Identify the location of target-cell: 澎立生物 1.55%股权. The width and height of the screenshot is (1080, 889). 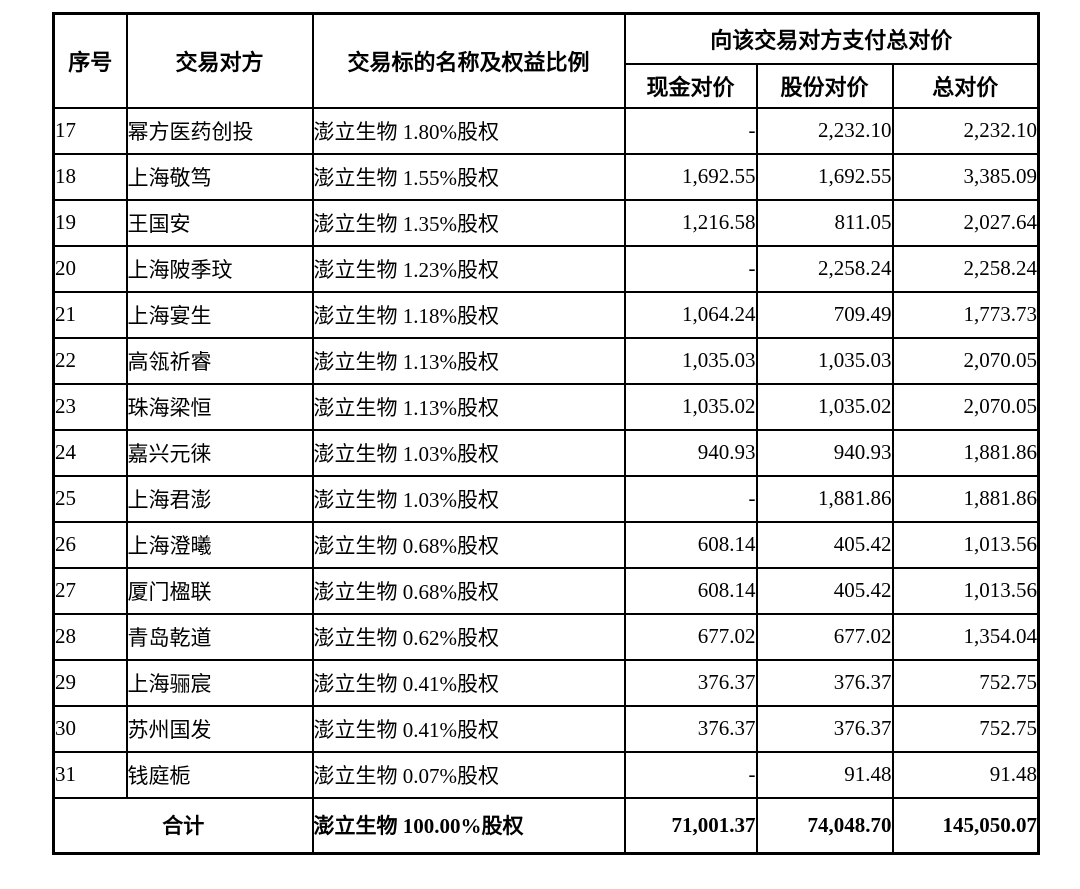
(468, 176).